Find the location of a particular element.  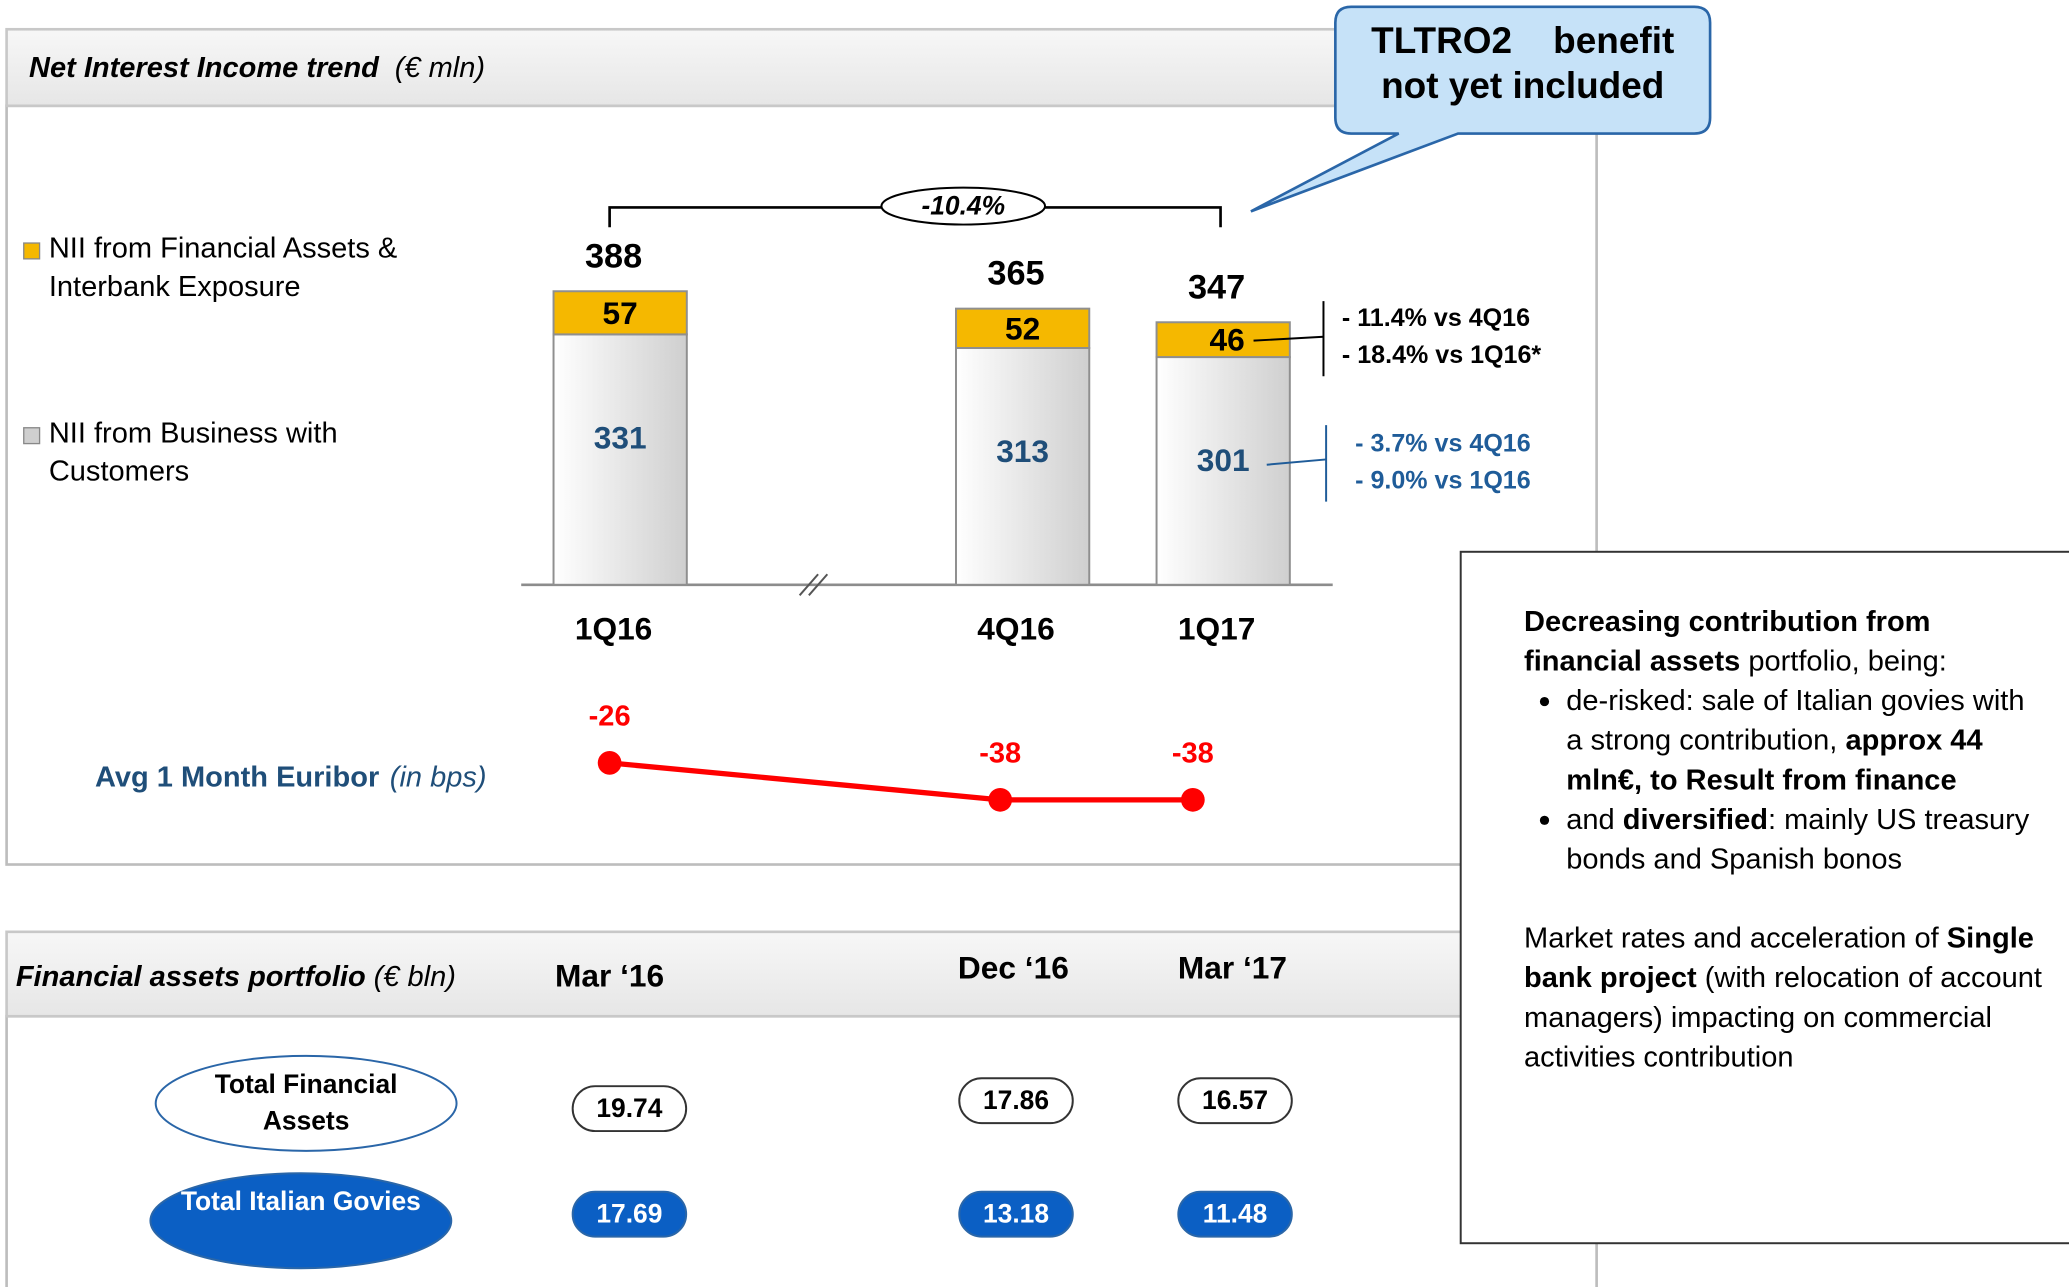

column-header: Dec ‘16 is located at coordinates (1013, 967).